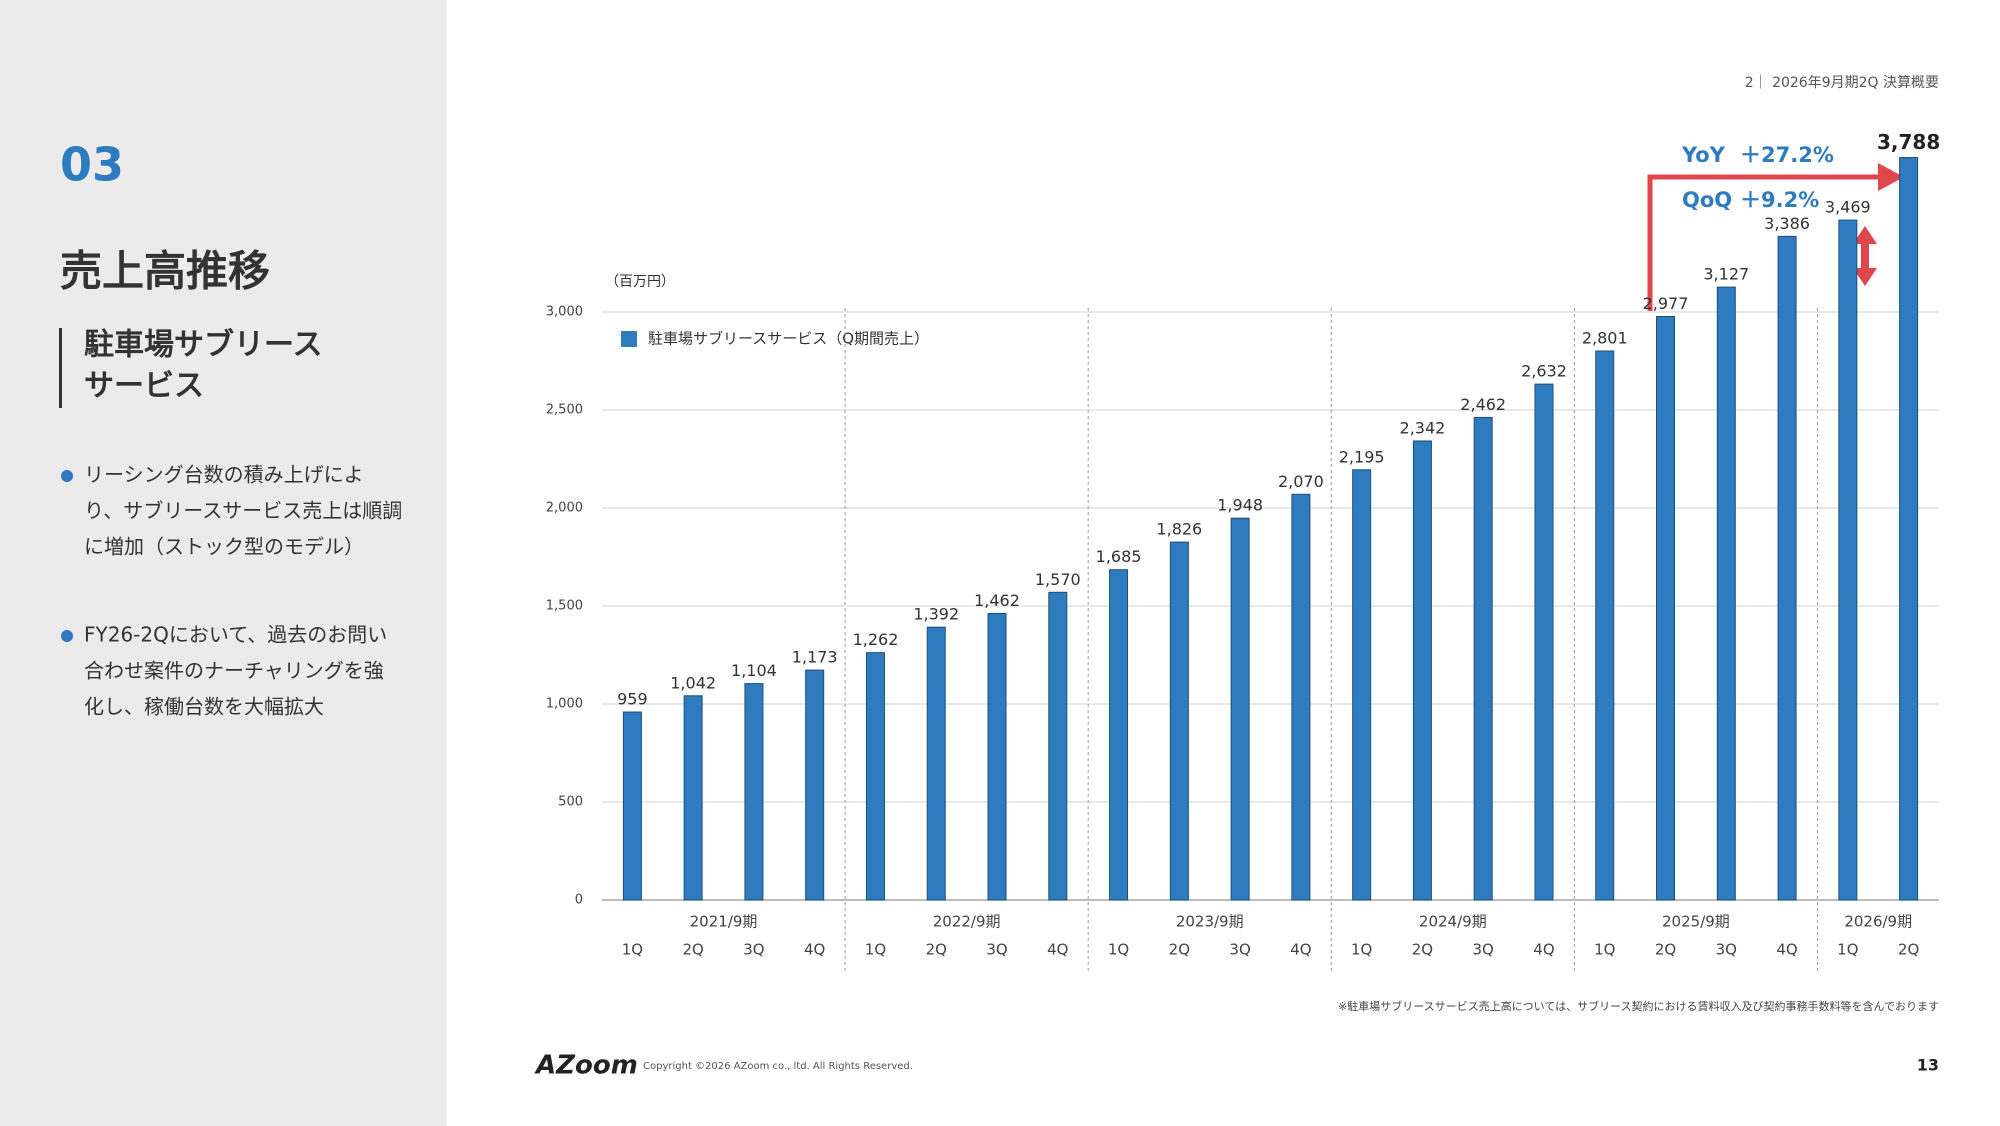  What do you see at coordinates (1908, 142) in the screenshot?
I see `value-label: 3,788` at bounding box center [1908, 142].